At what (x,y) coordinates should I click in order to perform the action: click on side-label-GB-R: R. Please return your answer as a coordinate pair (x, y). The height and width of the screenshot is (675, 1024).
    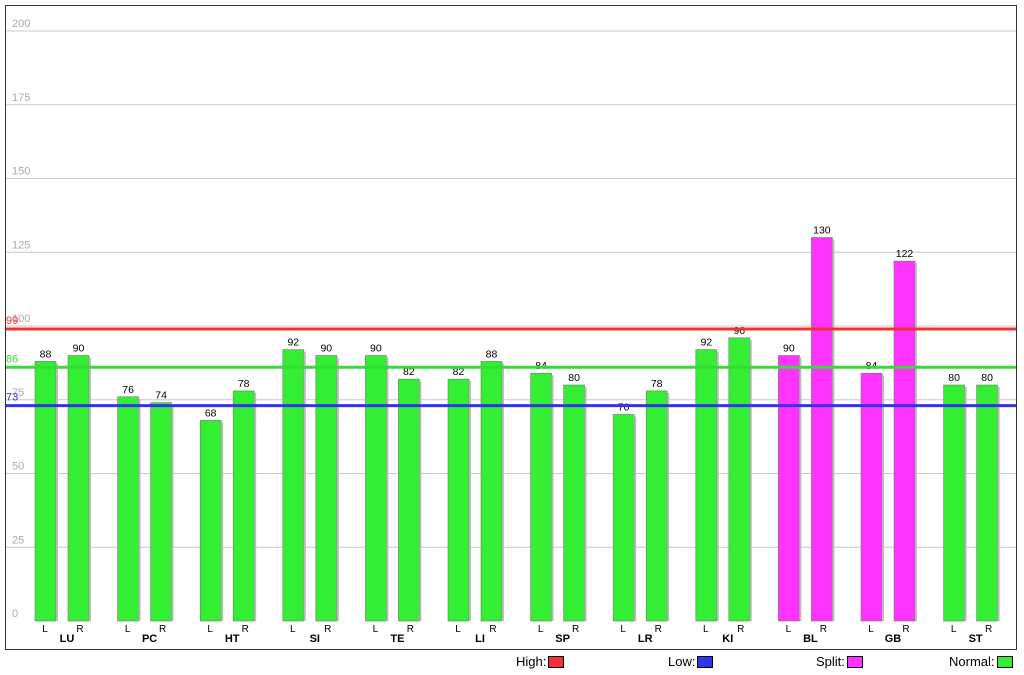
    Looking at the image, I should click on (905, 629).